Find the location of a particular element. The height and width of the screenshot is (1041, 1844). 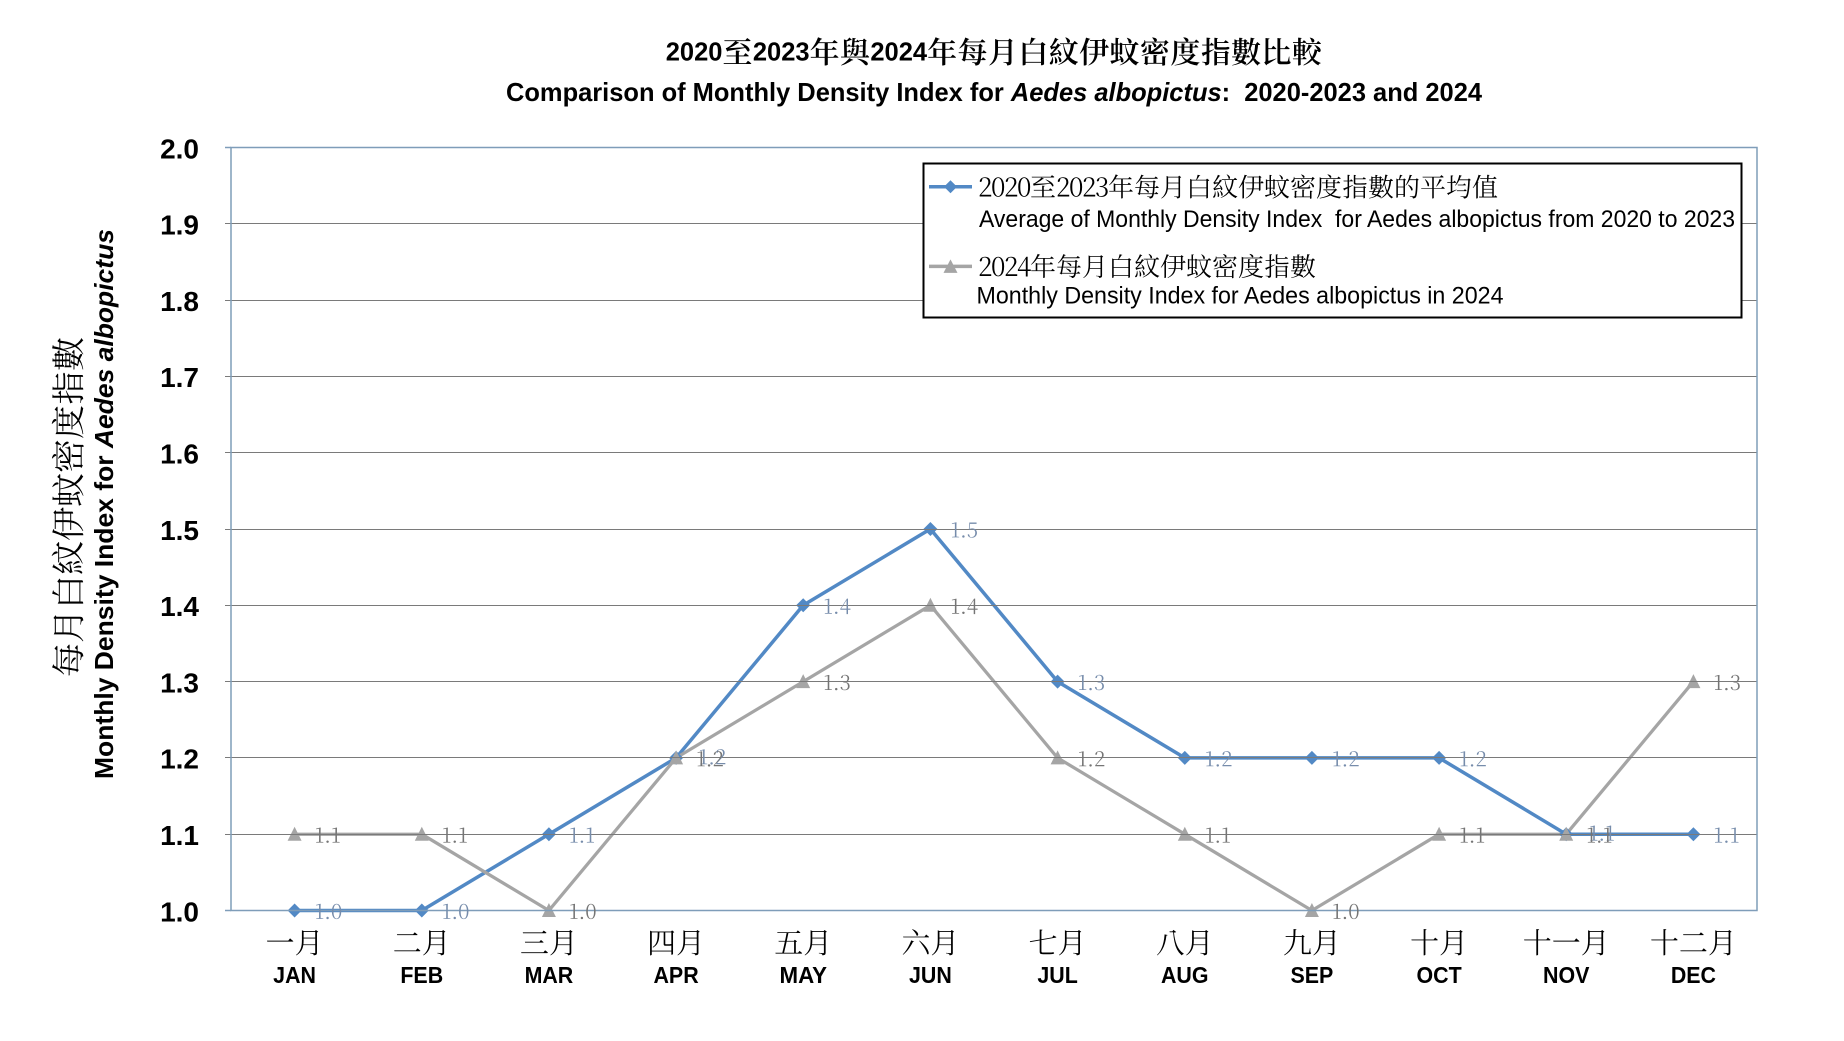

svg-text: 1.2 is located at coordinates (179, 759).